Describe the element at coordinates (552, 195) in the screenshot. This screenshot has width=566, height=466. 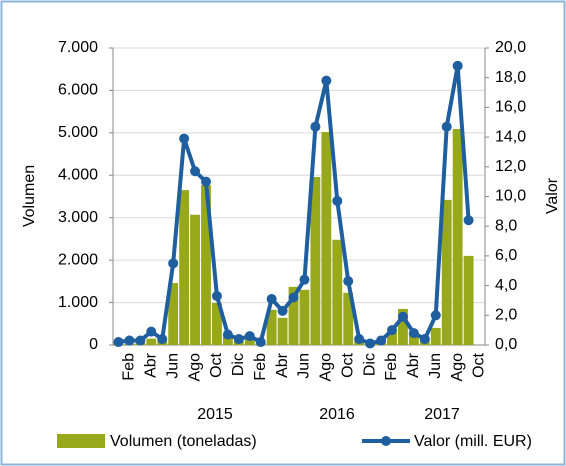
I see `y2-axis-title: Valor` at that location.